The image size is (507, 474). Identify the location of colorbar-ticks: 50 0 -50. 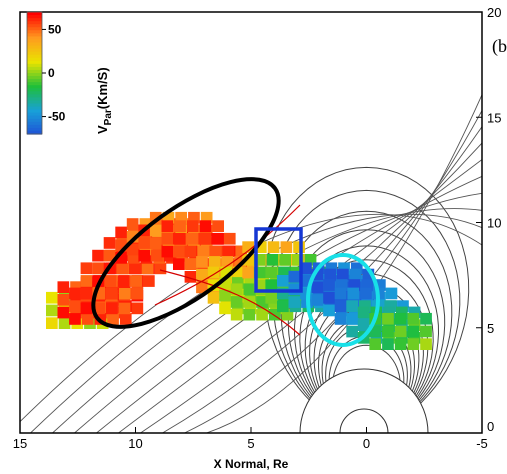
(54, 73).